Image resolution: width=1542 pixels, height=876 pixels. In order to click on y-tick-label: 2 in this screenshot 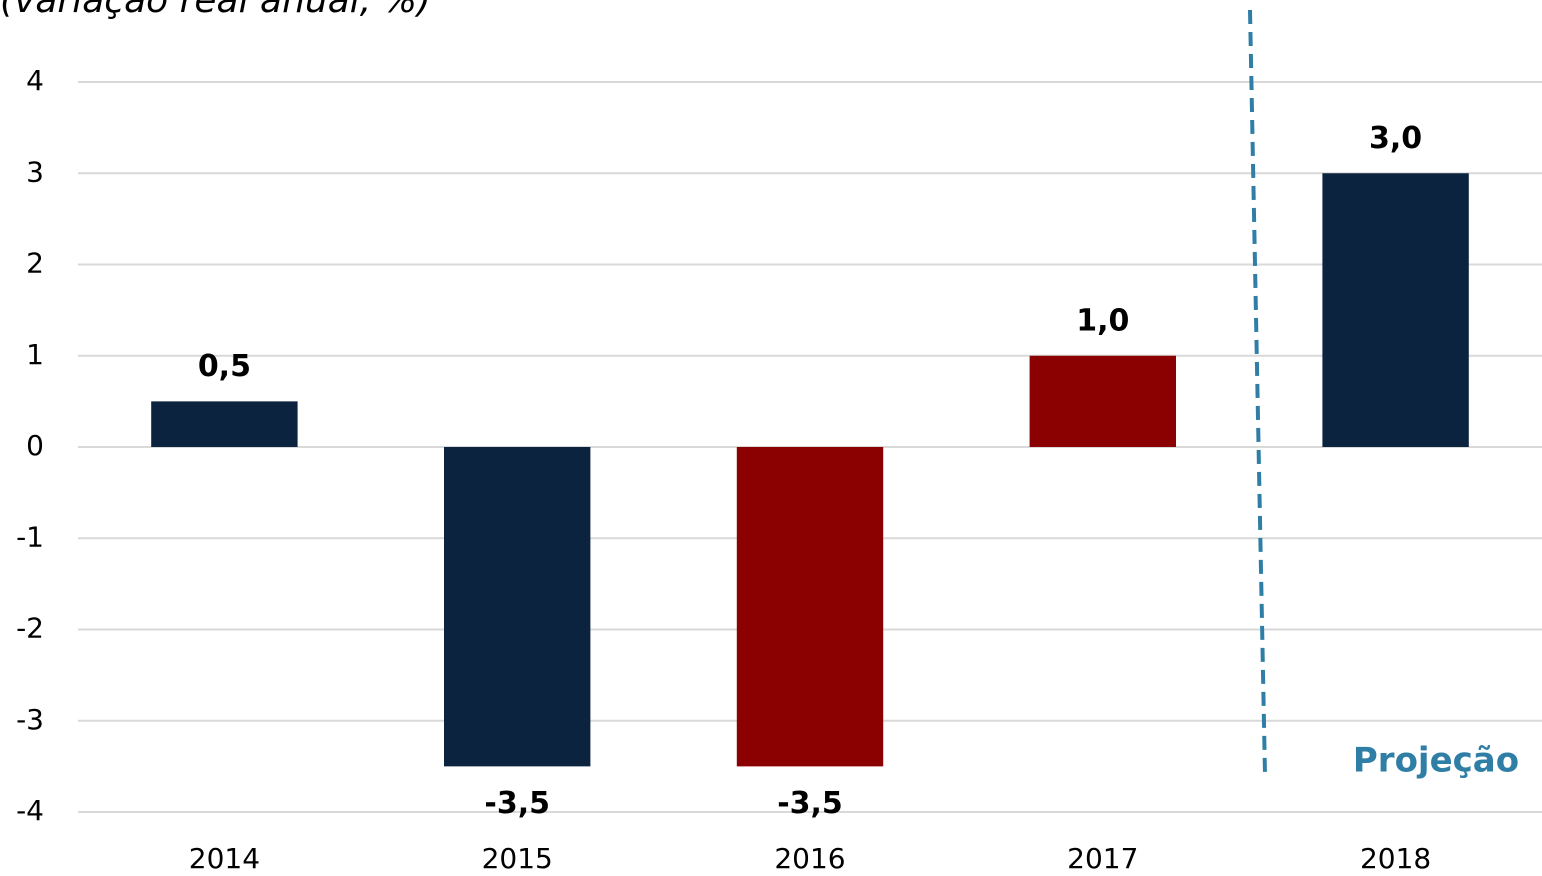, I will do `click(35, 263)`.